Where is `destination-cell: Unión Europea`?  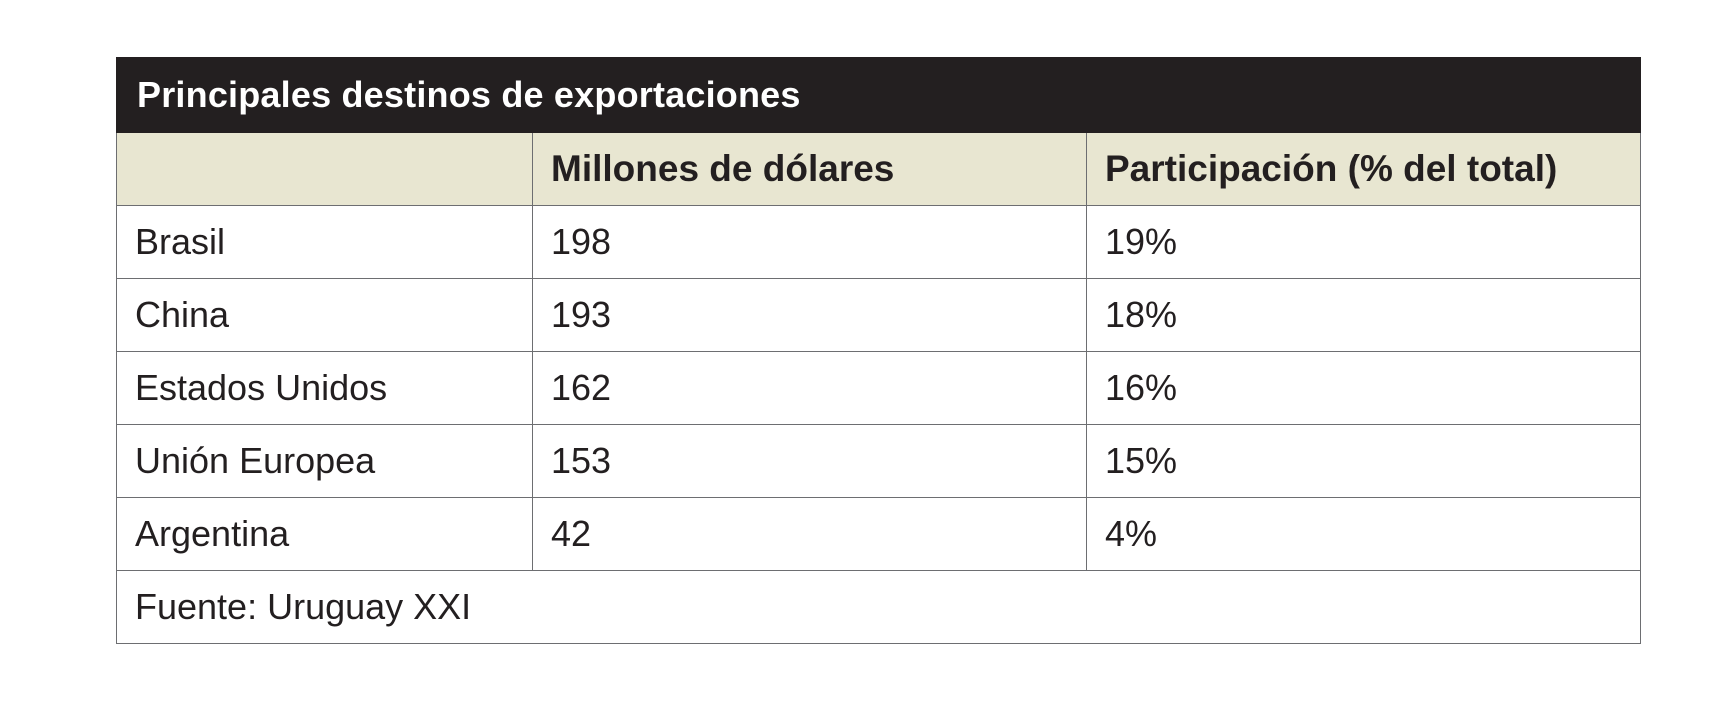 destination-cell: Unión Europea is located at coordinates (324, 461).